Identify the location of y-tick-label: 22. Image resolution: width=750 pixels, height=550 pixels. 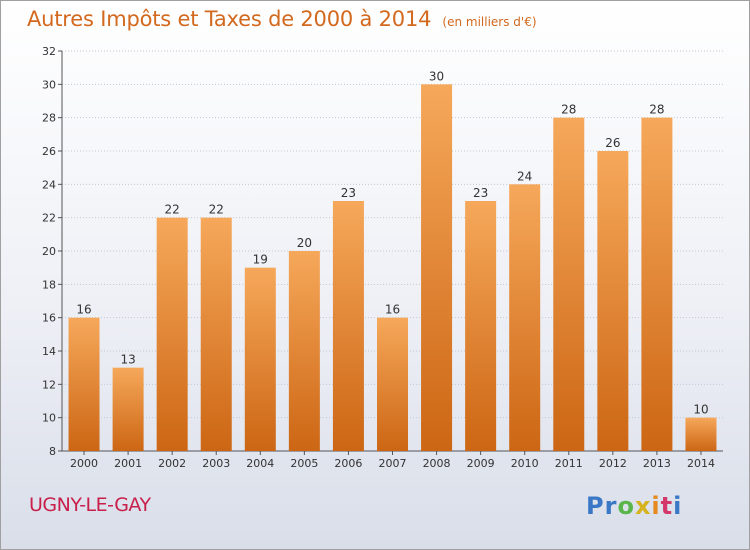
(49, 218).